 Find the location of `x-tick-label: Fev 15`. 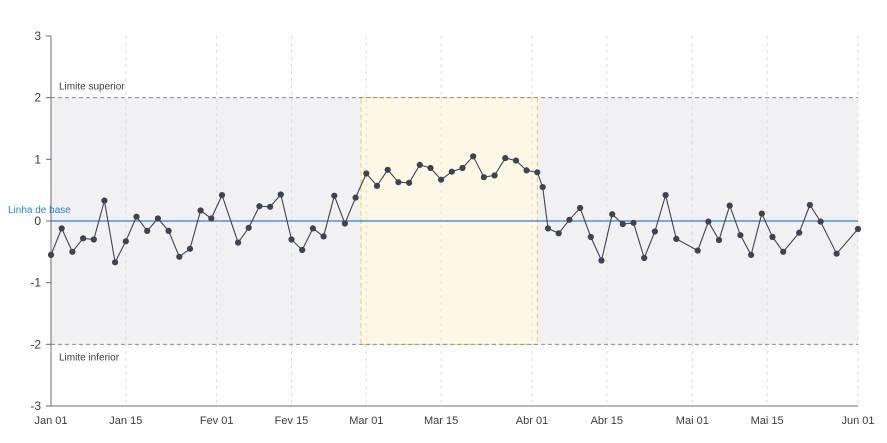

x-tick-label: Fev 15 is located at coordinates (292, 421).